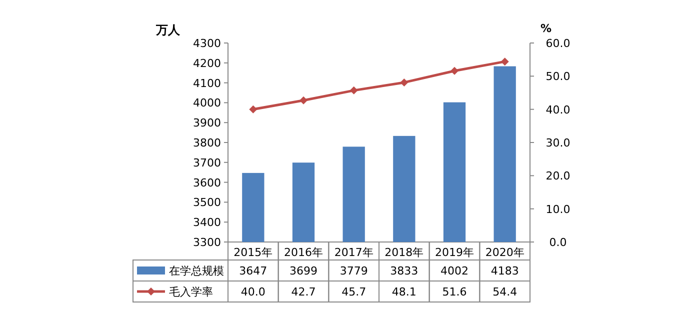 The image size is (700, 323). What do you see at coordinates (454, 252) in the screenshot?
I see `x-tick-label: 2019年` at bounding box center [454, 252].